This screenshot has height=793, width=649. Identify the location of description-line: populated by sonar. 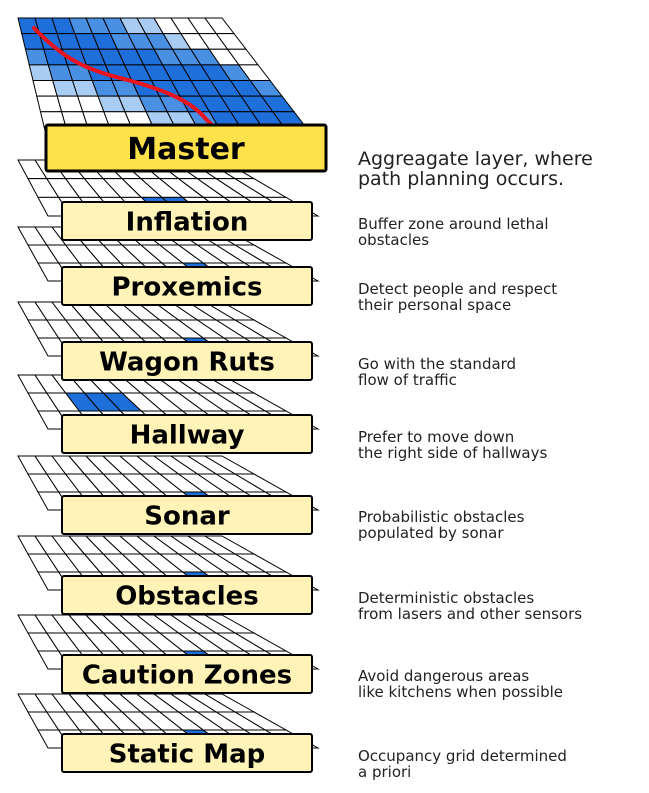
(431, 533).